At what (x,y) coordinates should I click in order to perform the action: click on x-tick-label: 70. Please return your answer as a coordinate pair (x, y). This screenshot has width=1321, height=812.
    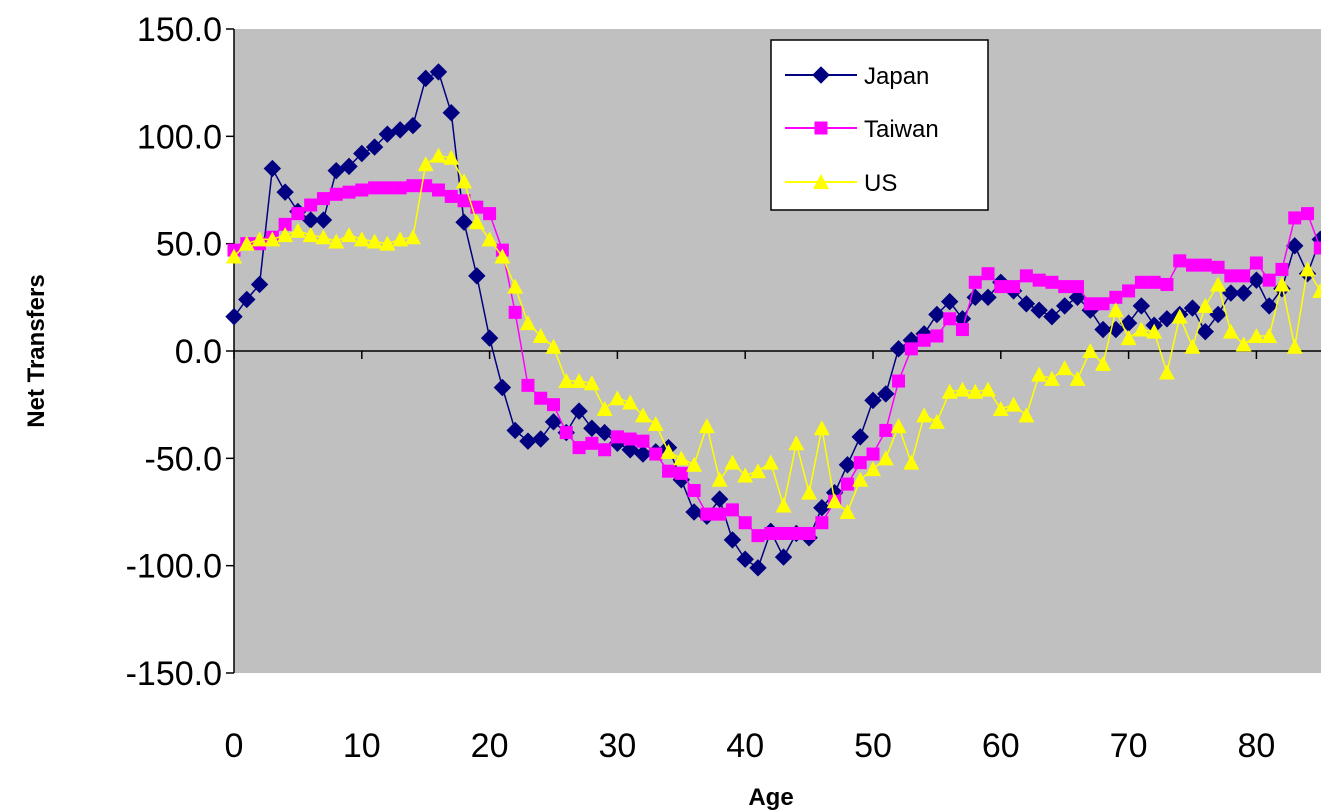
    Looking at the image, I should click on (1129, 746).